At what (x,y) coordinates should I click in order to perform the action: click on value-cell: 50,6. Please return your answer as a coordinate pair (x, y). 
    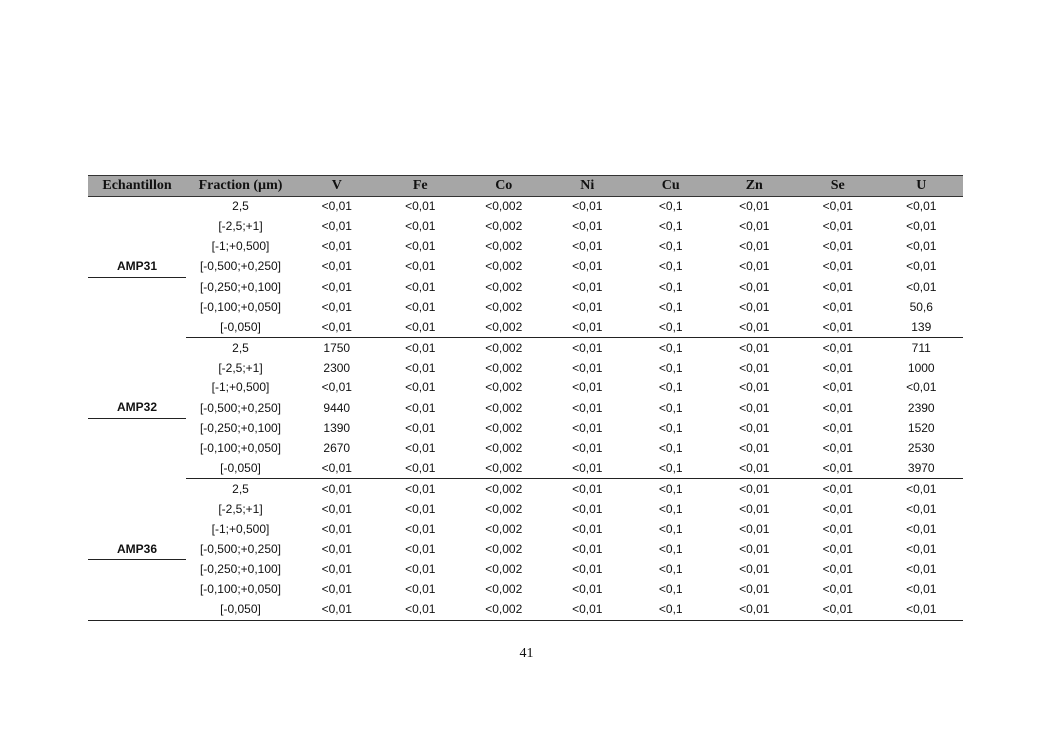
    Looking at the image, I should click on (921, 306).